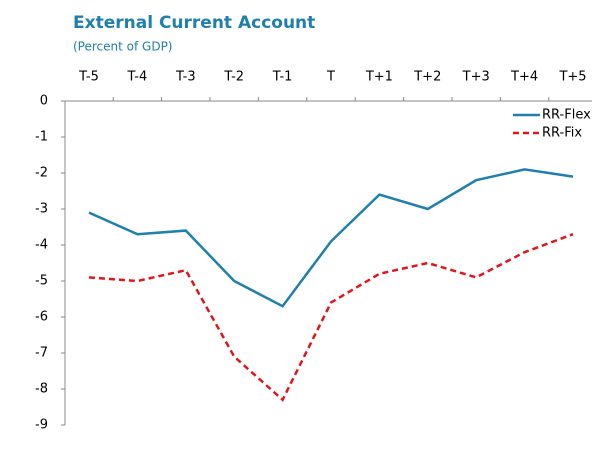 This screenshot has height=449, width=597. I want to click on chart-title: External Current Account, so click(194, 23).